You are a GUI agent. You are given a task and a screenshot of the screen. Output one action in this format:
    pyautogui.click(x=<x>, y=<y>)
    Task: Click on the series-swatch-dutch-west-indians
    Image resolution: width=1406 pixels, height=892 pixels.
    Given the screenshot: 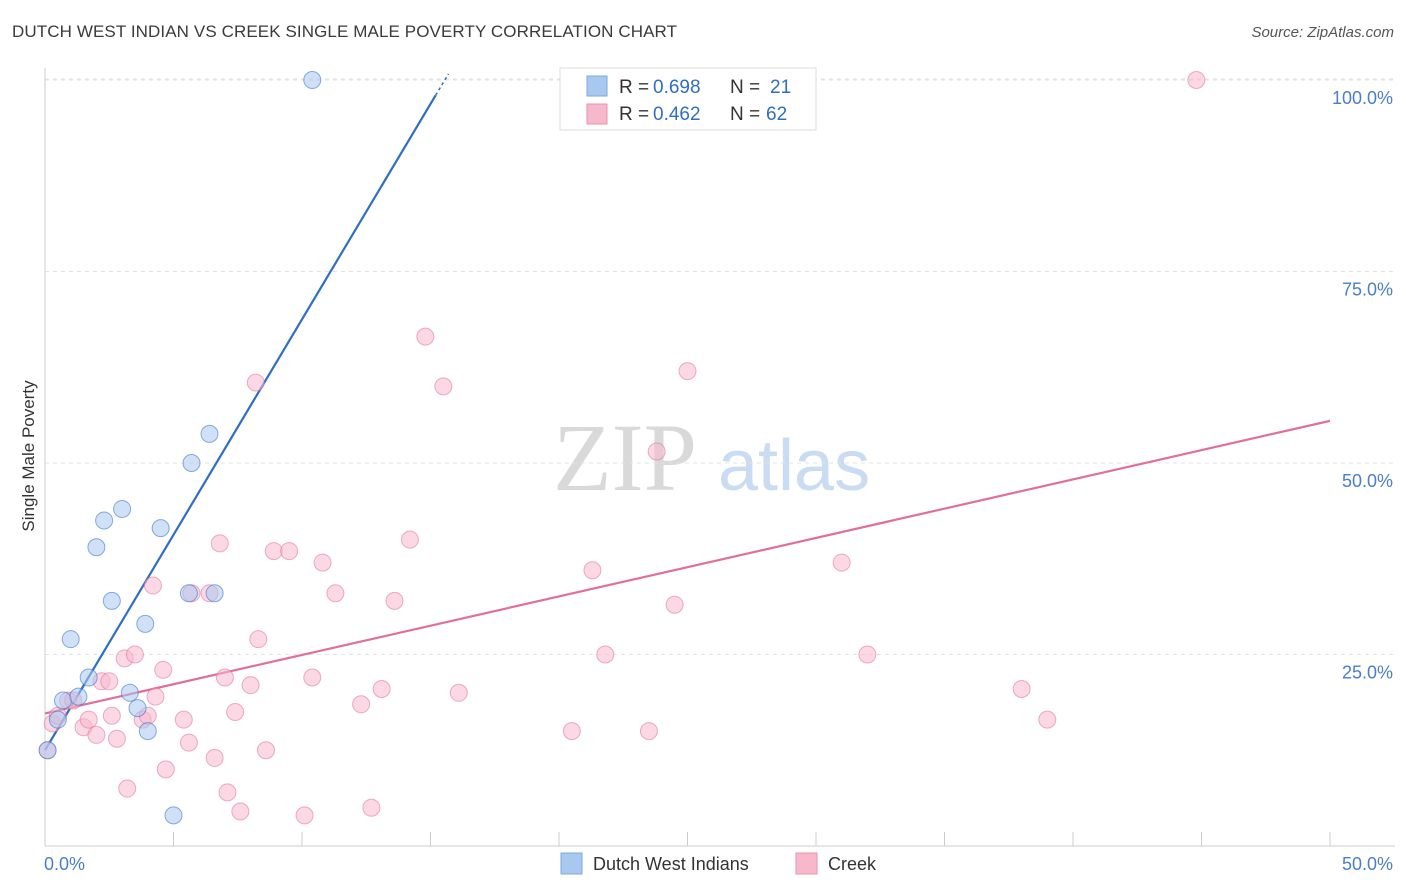 What is the action you would take?
    pyautogui.click(x=571, y=863)
    